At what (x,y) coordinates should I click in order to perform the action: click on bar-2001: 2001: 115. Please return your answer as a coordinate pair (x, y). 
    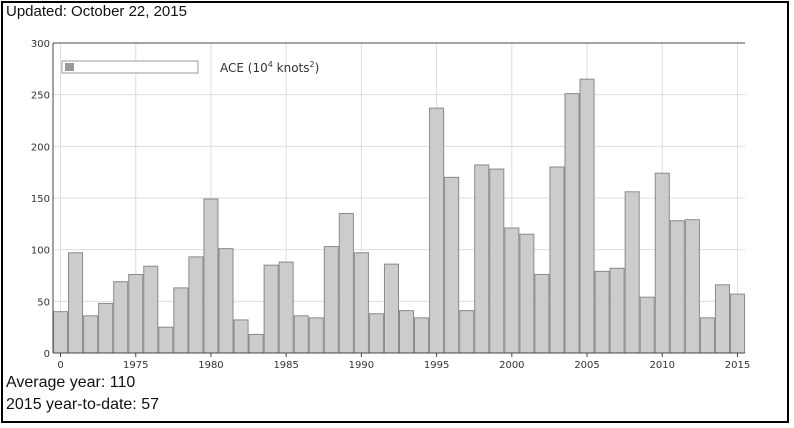
    Looking at the image, I should click on (527, 293).